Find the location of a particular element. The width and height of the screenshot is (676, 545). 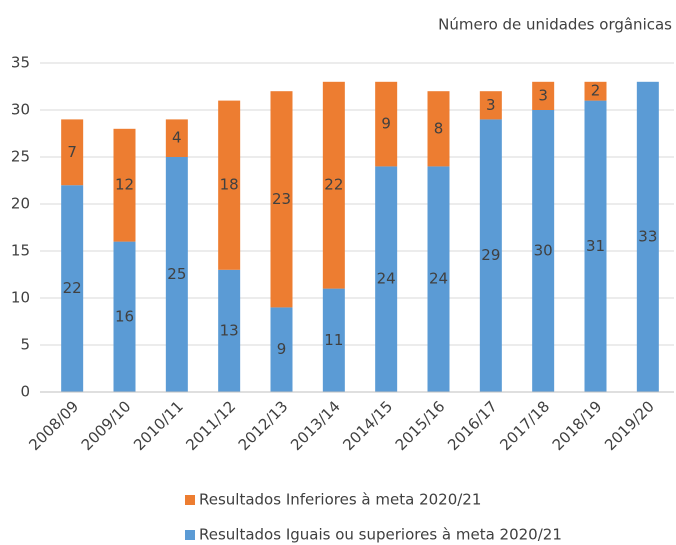

x-tick-label: 2008/09 is located at coordinates (53, 425).